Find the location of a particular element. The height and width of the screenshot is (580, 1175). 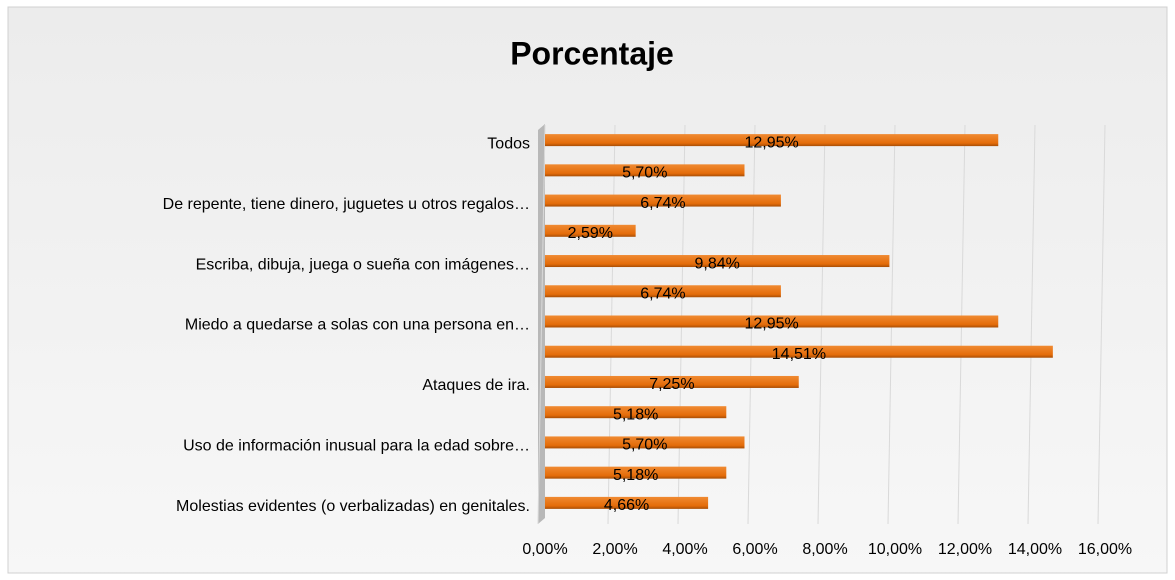

data-label: 7,25% is located at coordinates (671, 384).